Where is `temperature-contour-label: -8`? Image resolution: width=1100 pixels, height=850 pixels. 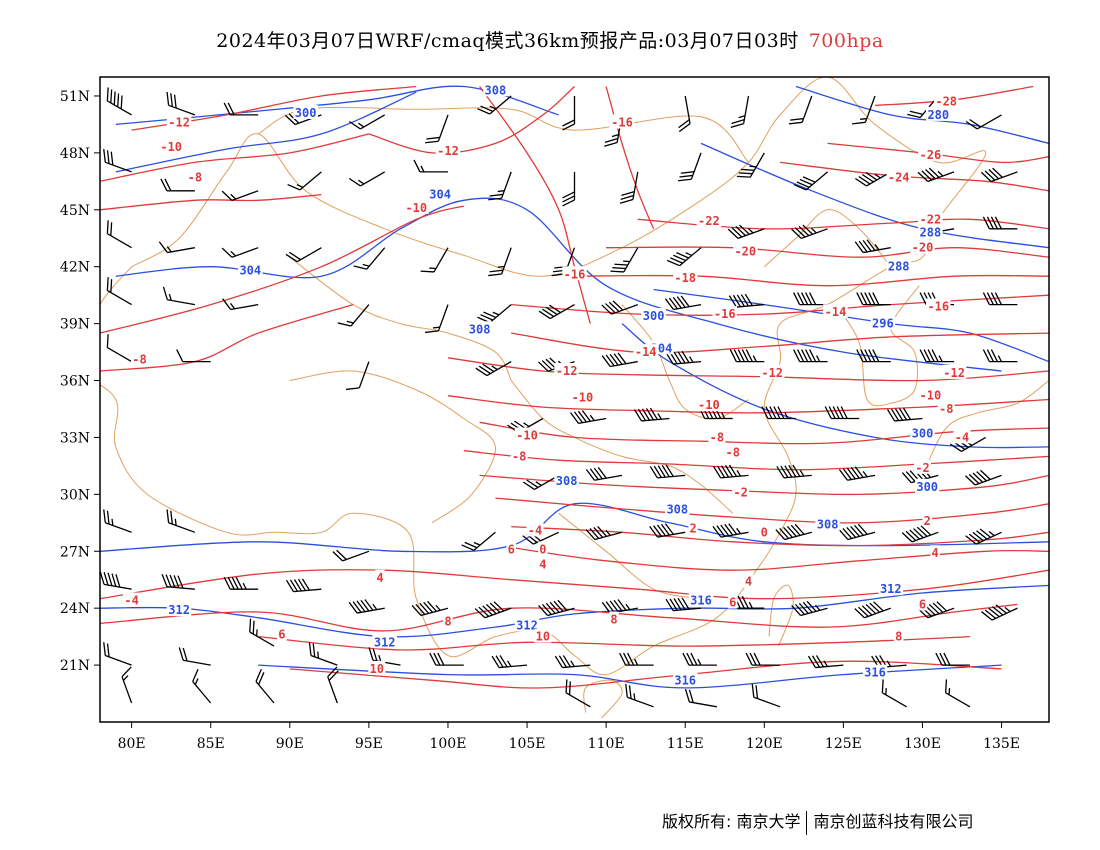
temperature-contour-label: -8 is located at coordinates (717, 437).